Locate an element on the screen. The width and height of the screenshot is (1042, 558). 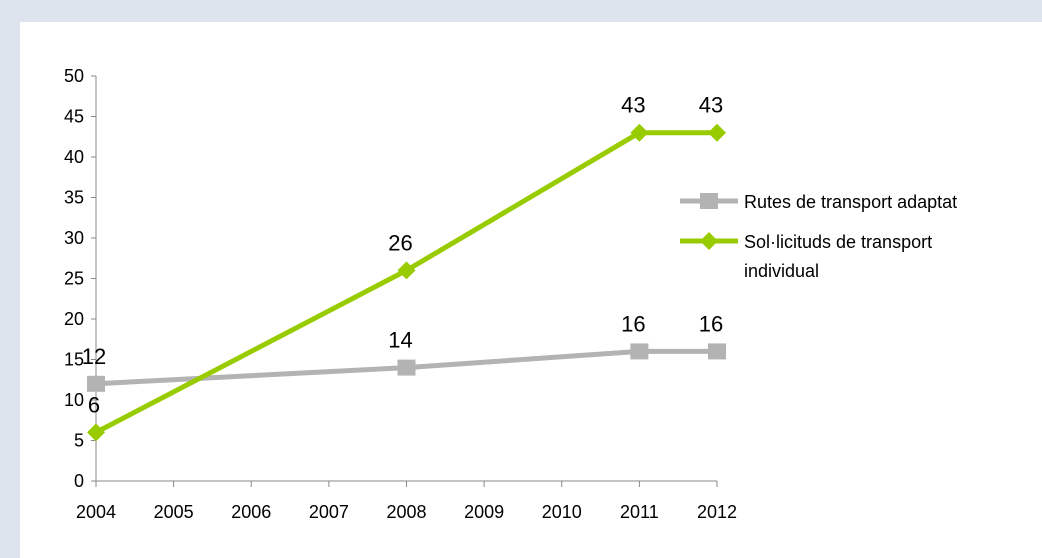
data-label: 14 is located at coordinates (400, 340).